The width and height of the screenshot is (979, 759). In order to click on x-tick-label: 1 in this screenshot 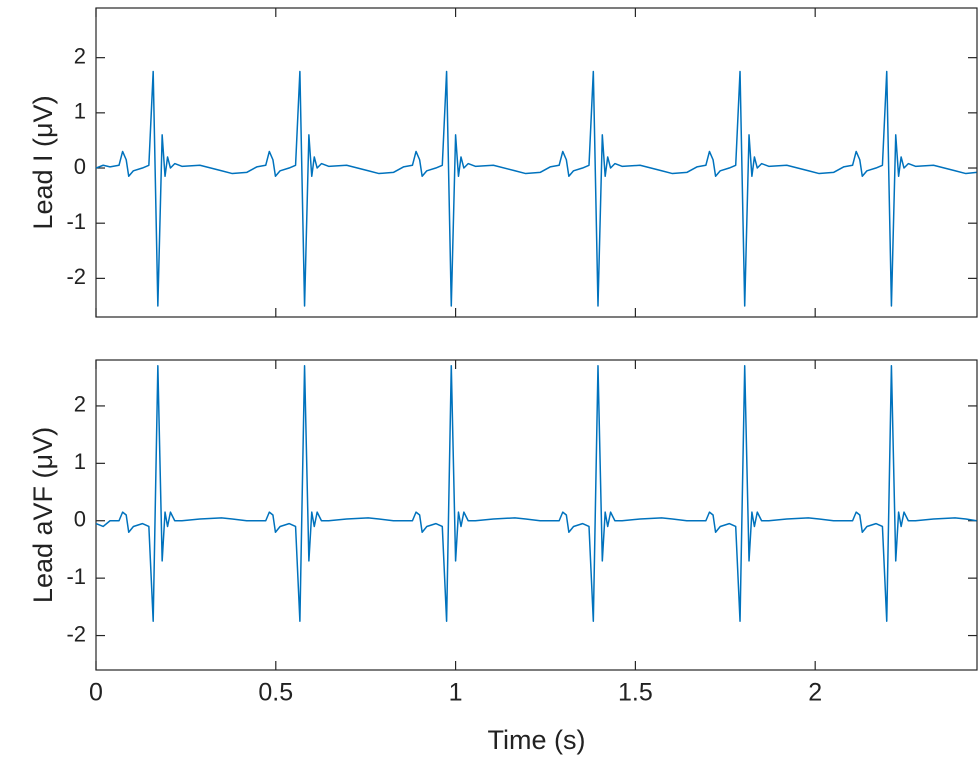, I will do `click(456, 693)`.